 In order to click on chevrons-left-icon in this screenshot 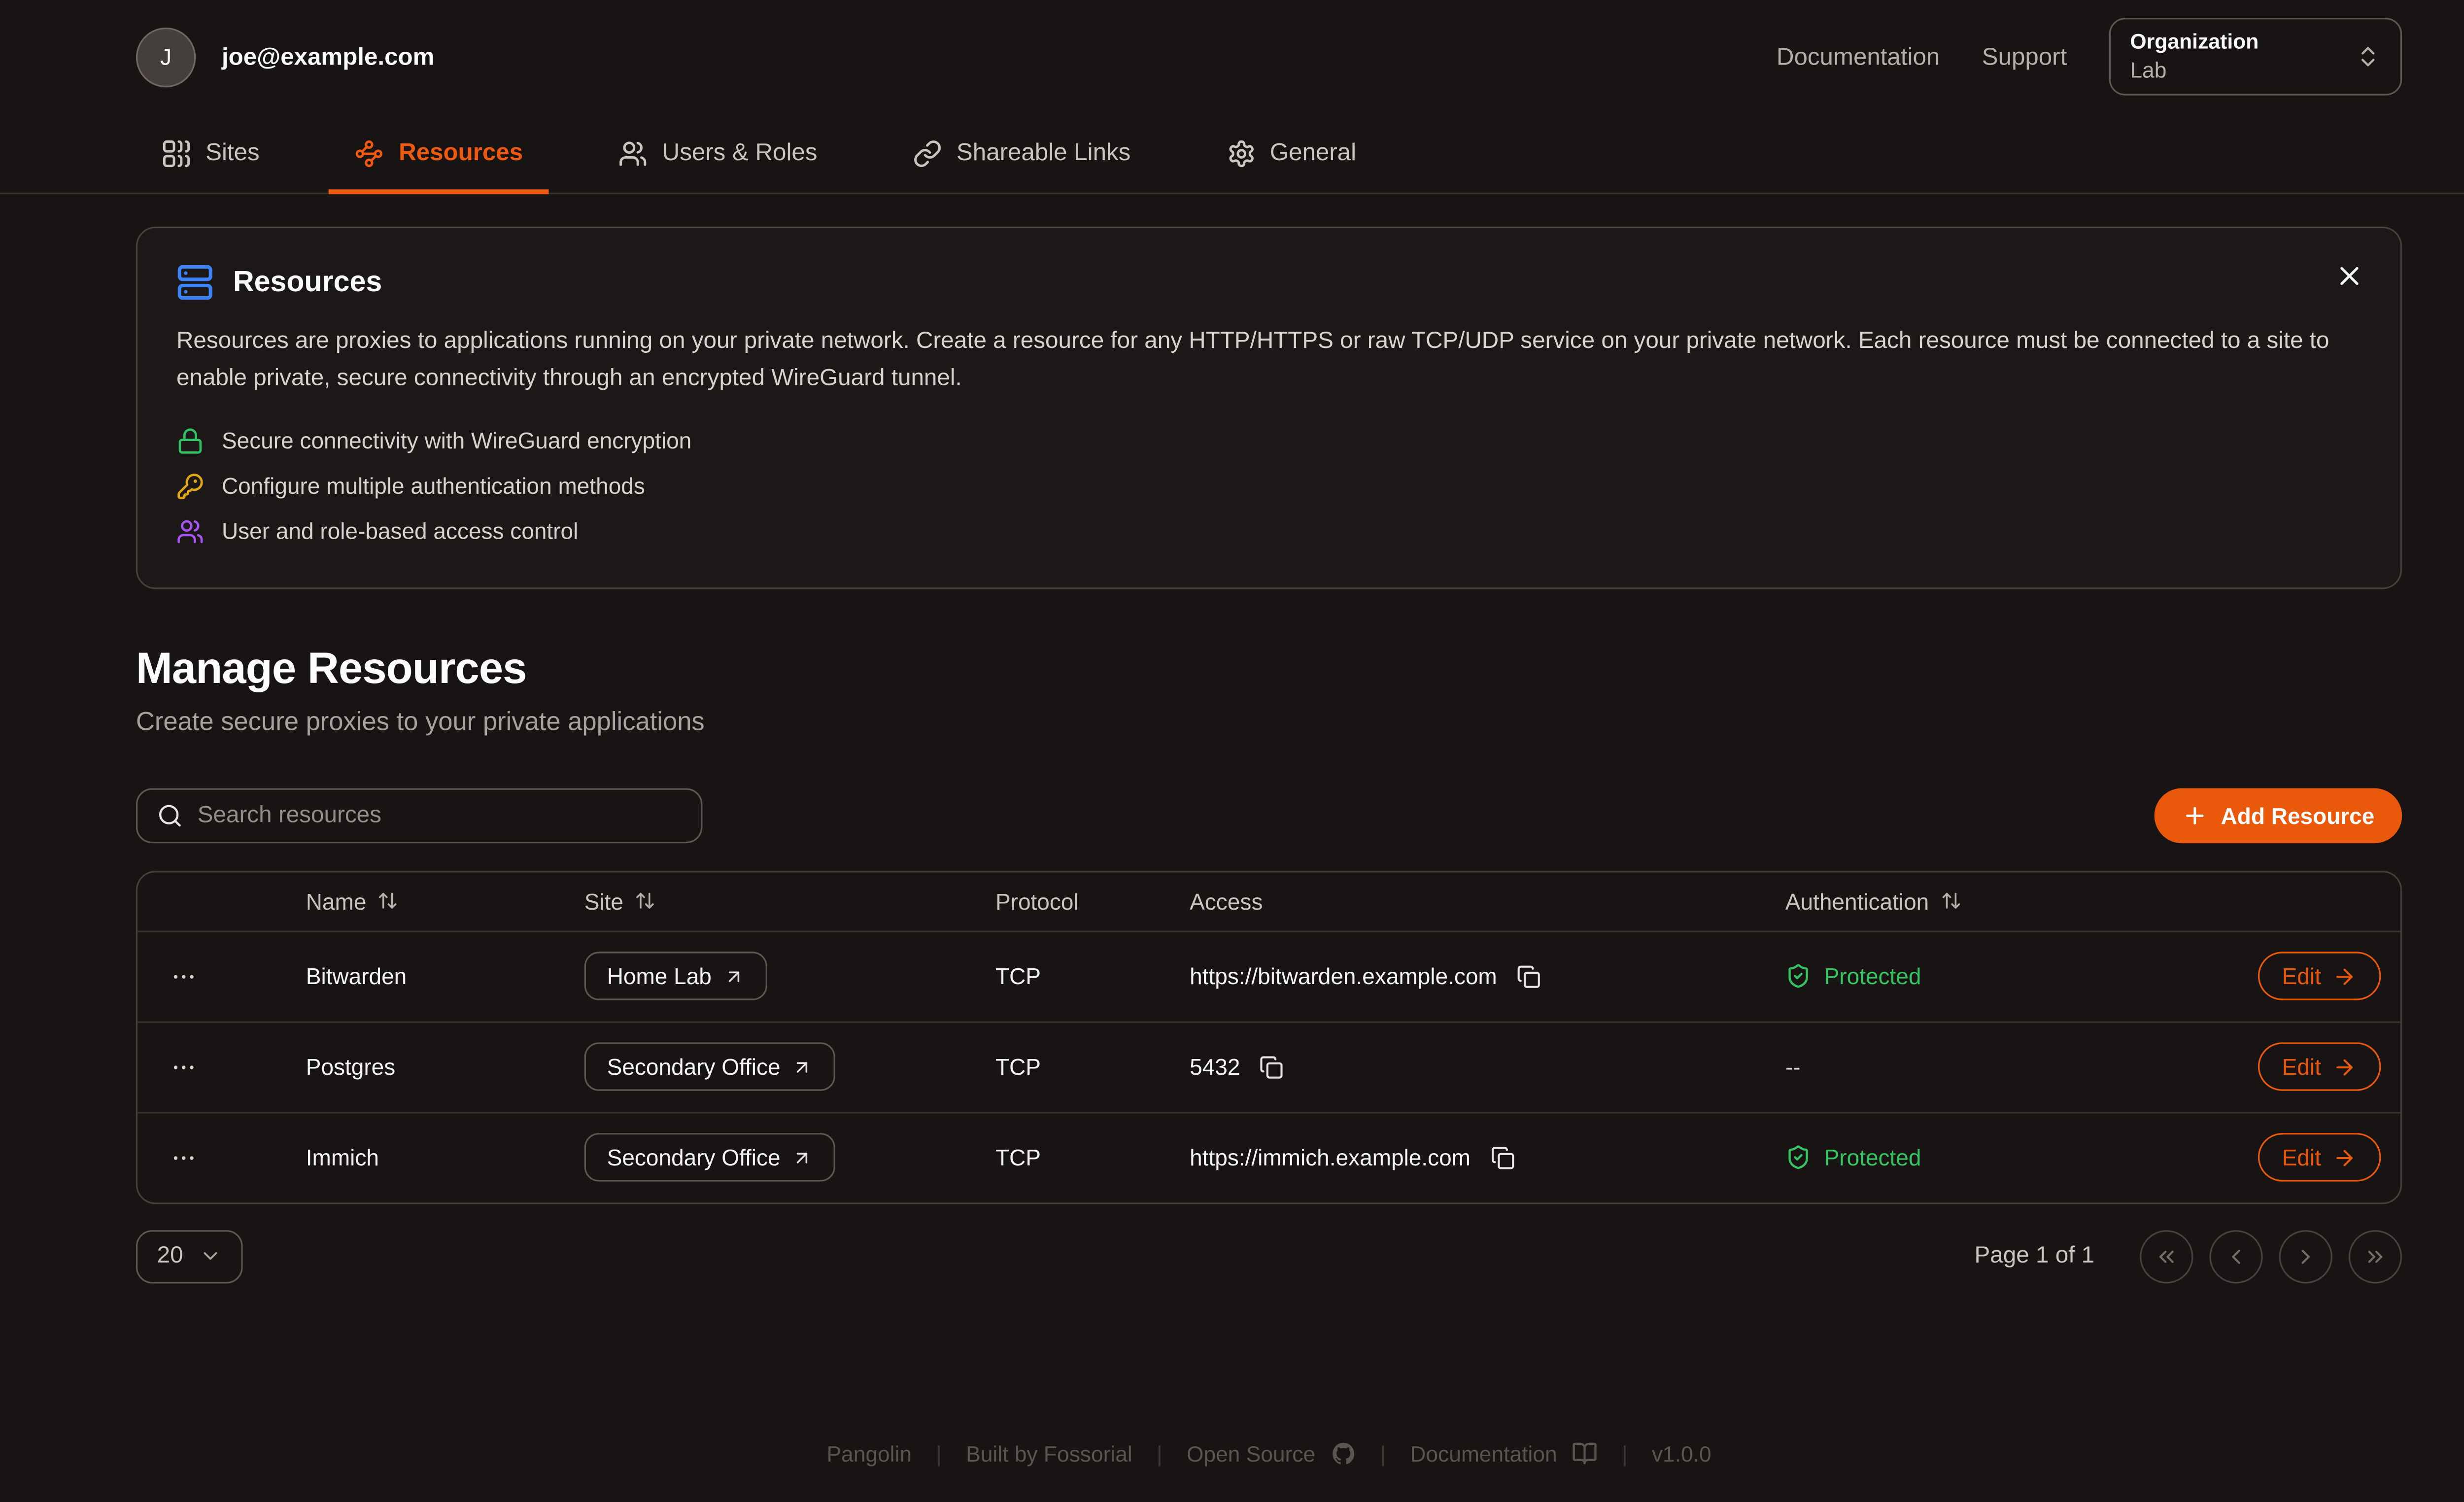, I will do `click(2166, 1256)`.